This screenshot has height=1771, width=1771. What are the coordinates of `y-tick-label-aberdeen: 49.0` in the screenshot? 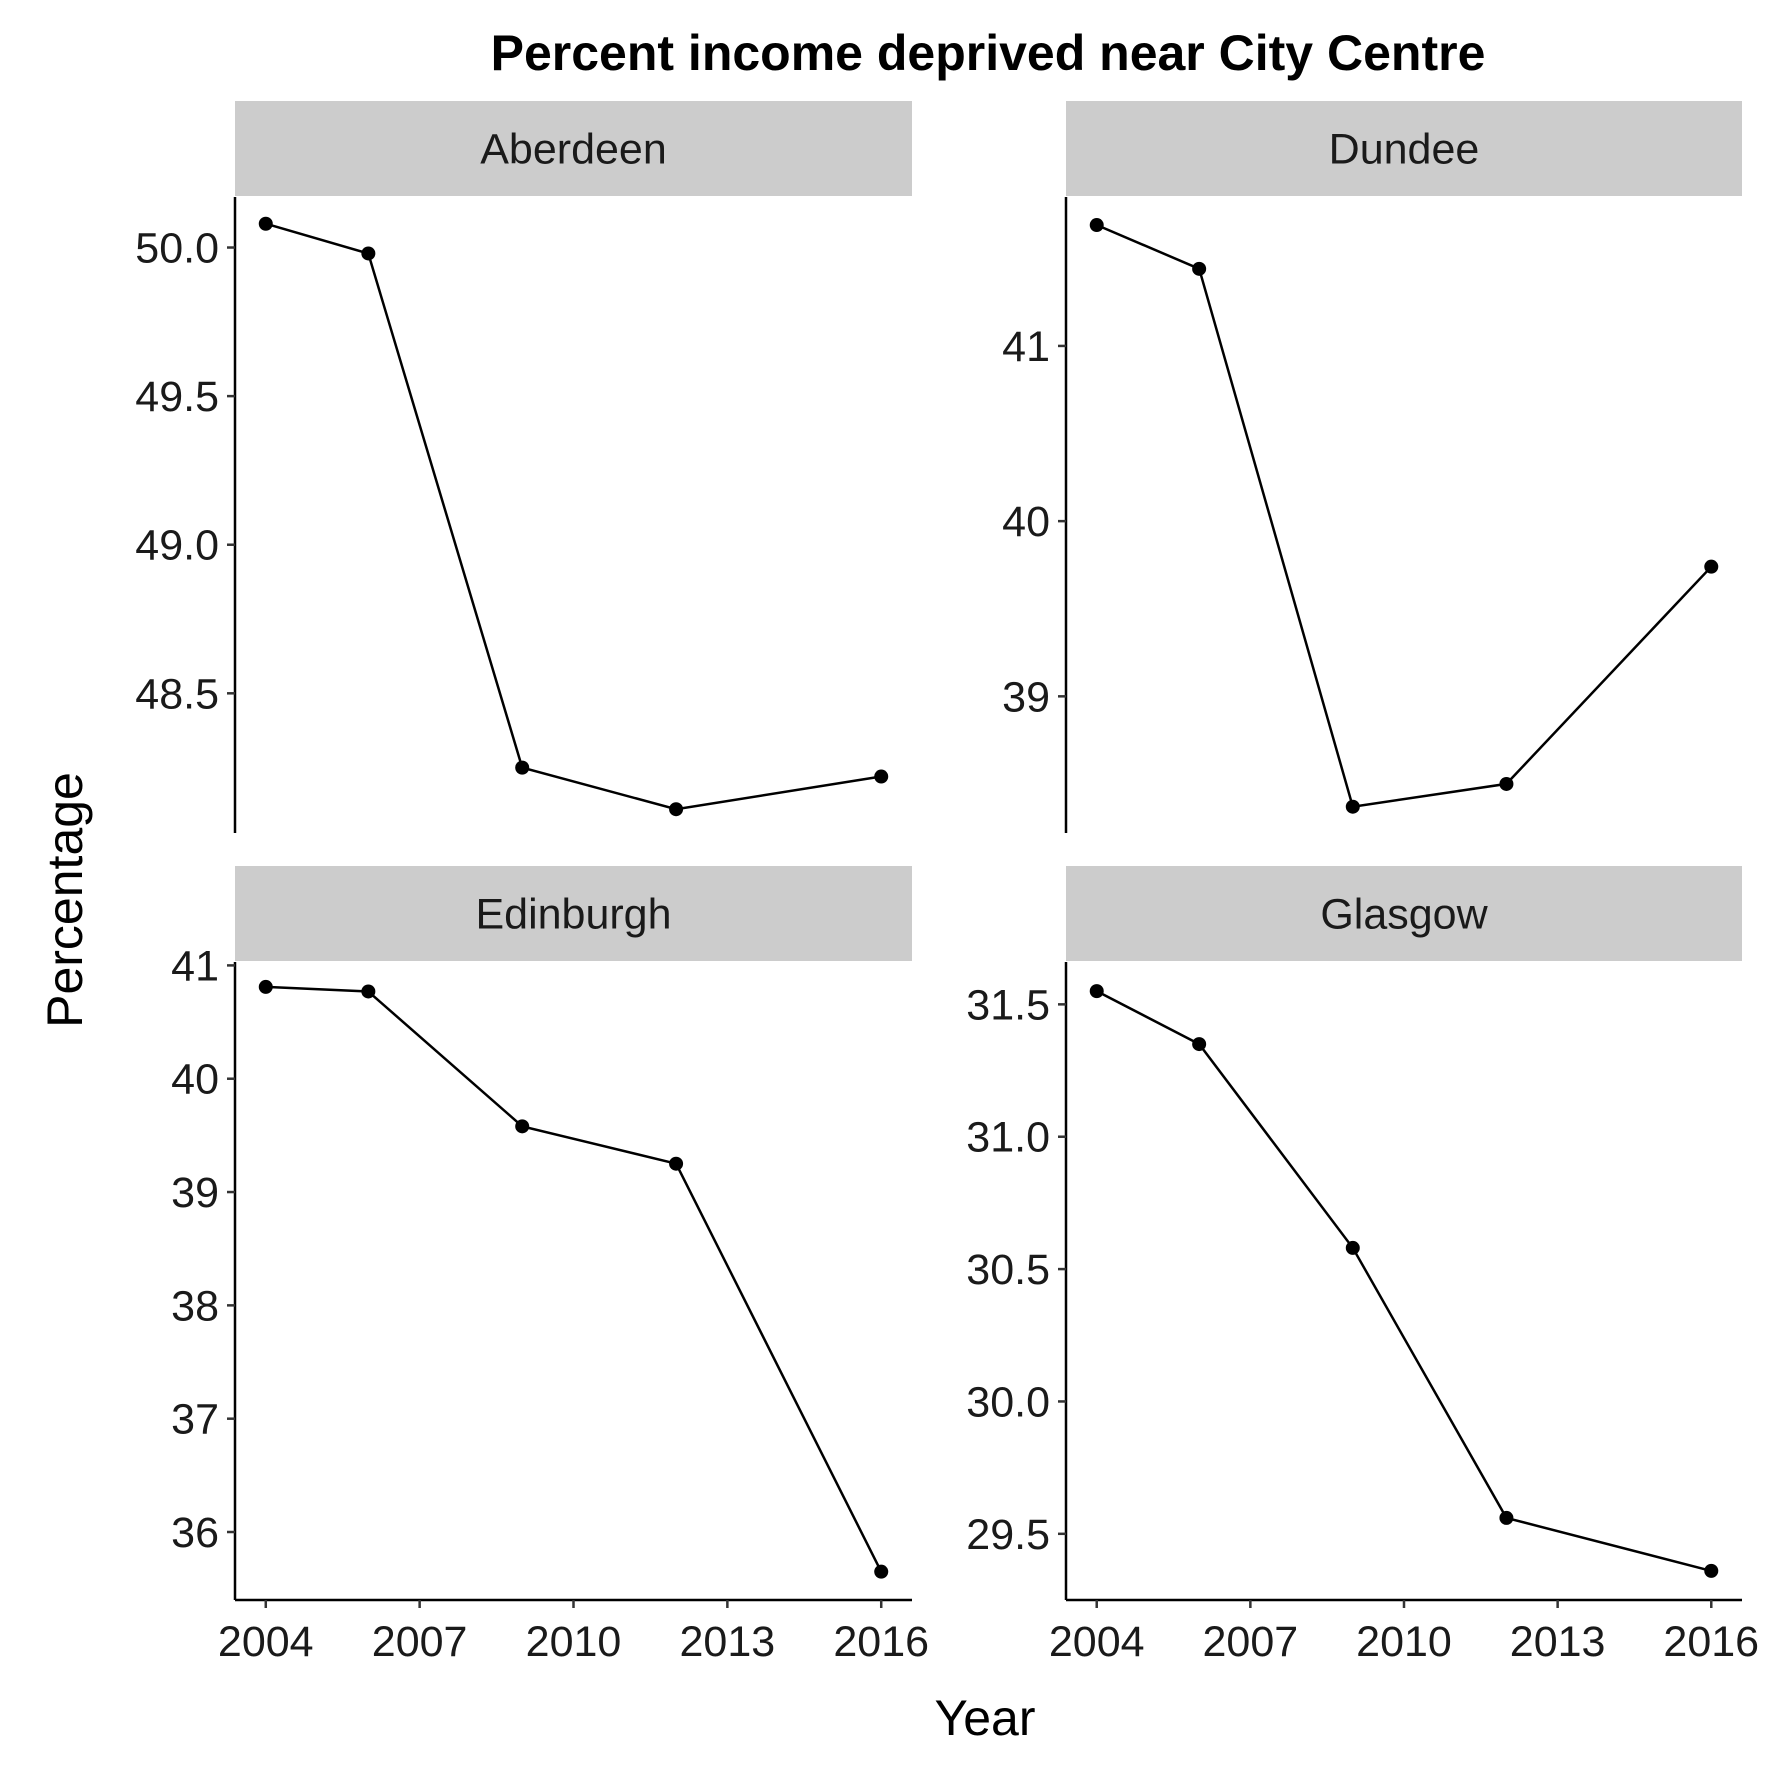 It's located at (177, 546).